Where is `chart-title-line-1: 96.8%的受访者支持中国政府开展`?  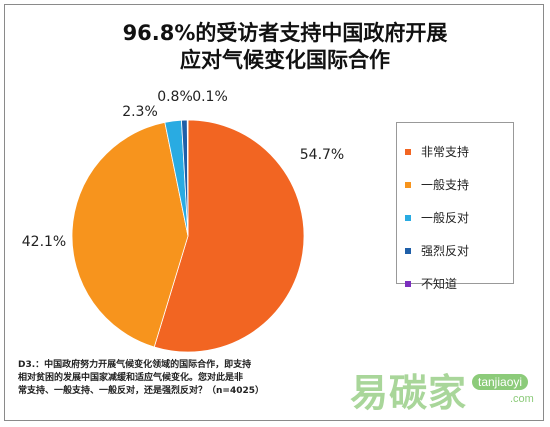 chart-title-line-1: 96.8%的受访者支持中国政府开展 is located at coordinates (285, 33).